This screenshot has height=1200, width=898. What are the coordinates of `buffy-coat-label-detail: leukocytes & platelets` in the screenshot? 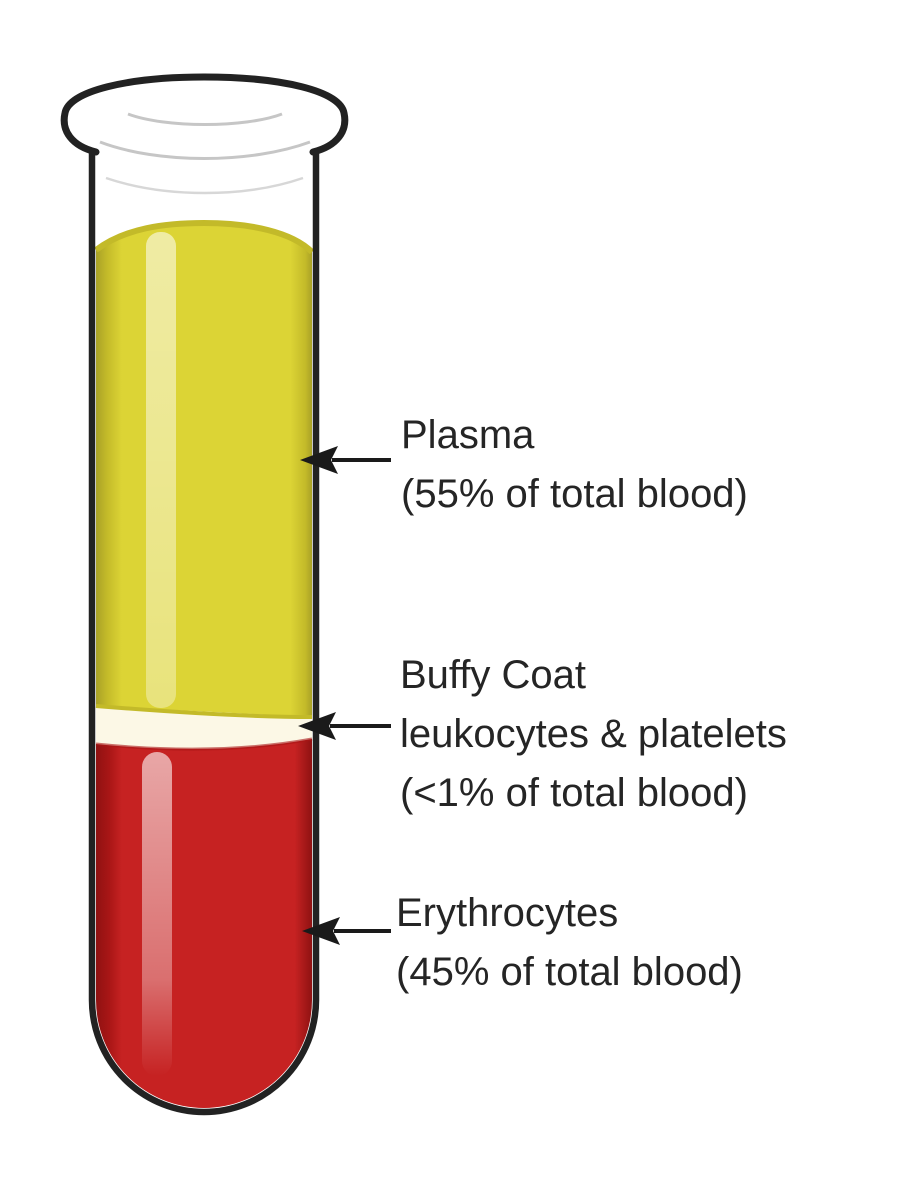 It's located at (593, 734).